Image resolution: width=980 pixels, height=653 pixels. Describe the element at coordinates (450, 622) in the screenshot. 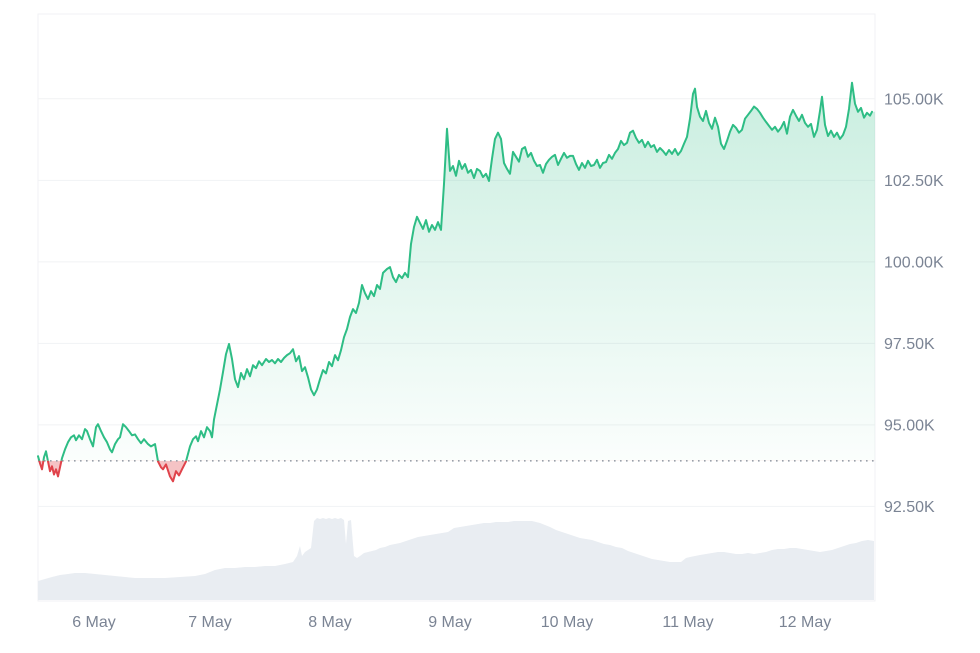

I see `x-axis-tick-label: 9 May` at that location.